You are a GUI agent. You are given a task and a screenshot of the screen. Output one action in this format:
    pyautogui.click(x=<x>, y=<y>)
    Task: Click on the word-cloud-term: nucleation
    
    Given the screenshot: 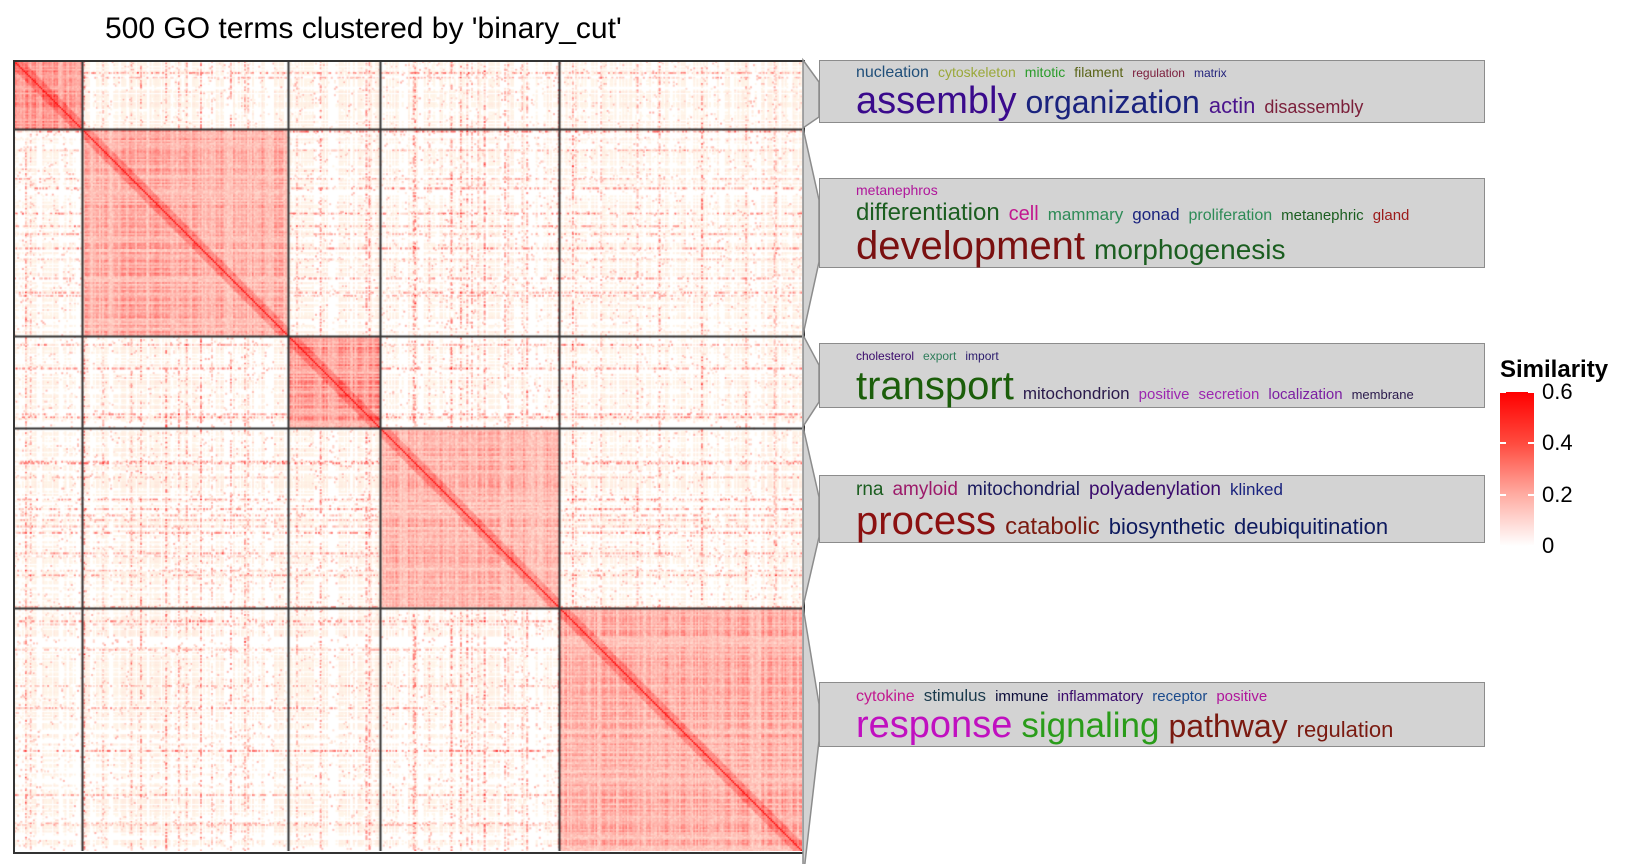 What is the action you would take?
    pyautogui.click(x=892, y=72)
    